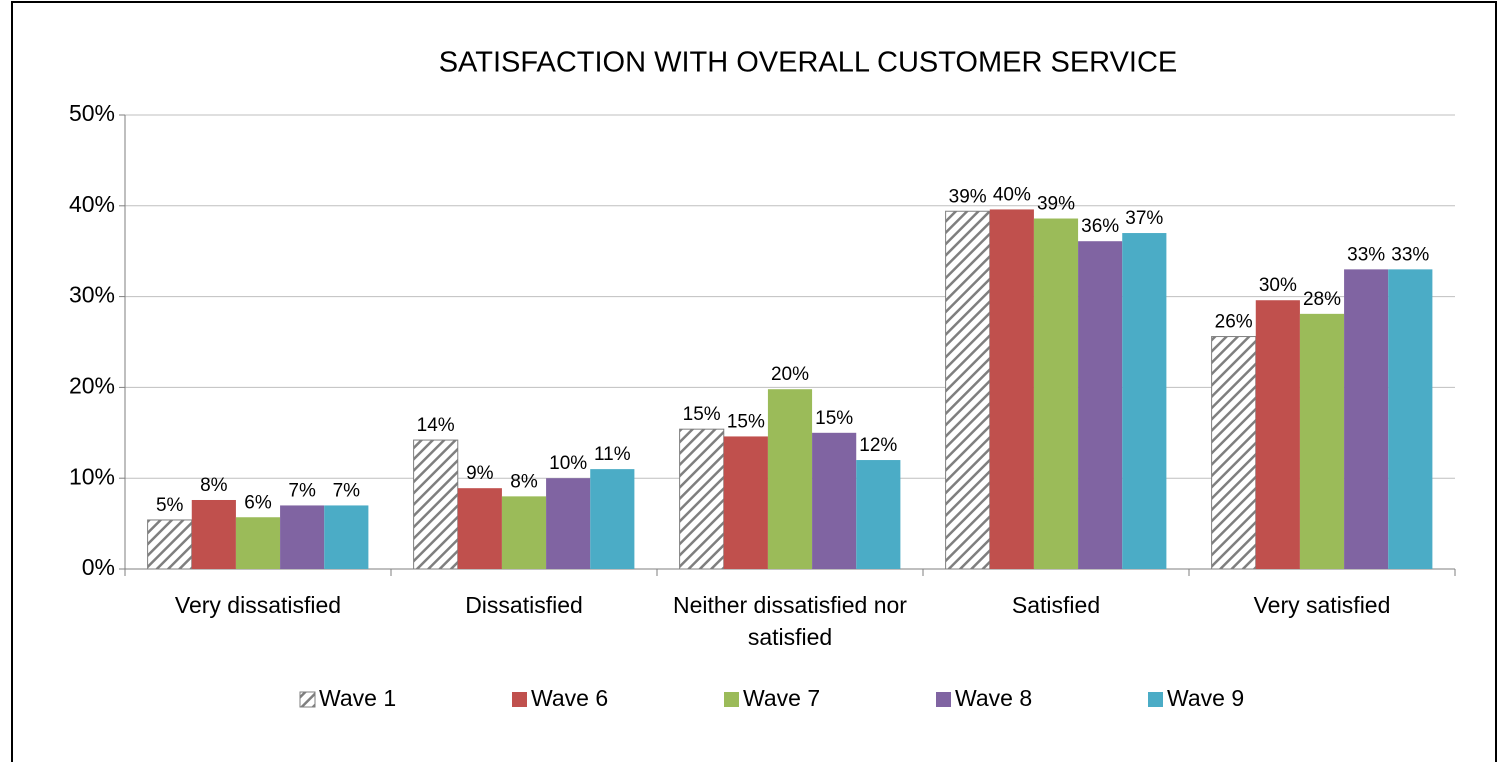 This screenshot has width=1499, height=762. Describe the element at coordinates (1144, 218) in the screenshot. I see `data-label: 37%` at that location.